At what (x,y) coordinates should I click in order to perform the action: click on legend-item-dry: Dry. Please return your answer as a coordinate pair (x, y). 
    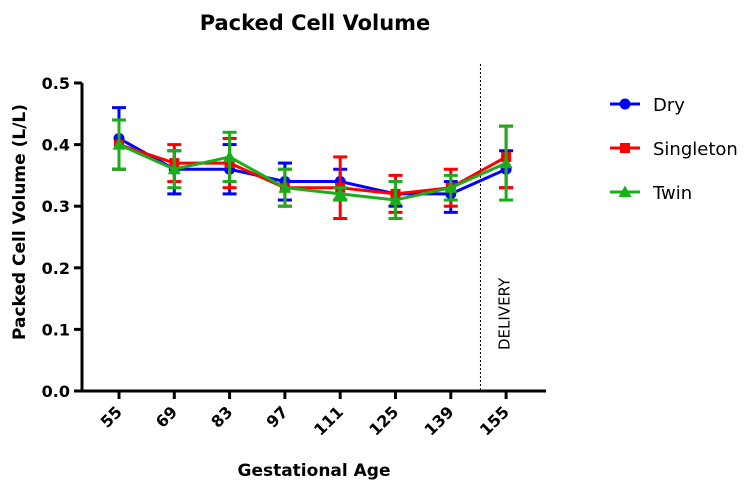
    Looking at the image, I should click on (647, 105).